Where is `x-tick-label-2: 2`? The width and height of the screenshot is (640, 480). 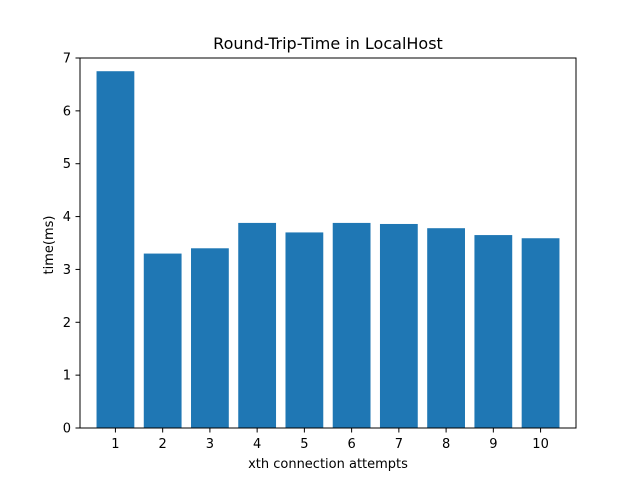 x-tick-label-2: 2 is located at coordinates (163, 444).